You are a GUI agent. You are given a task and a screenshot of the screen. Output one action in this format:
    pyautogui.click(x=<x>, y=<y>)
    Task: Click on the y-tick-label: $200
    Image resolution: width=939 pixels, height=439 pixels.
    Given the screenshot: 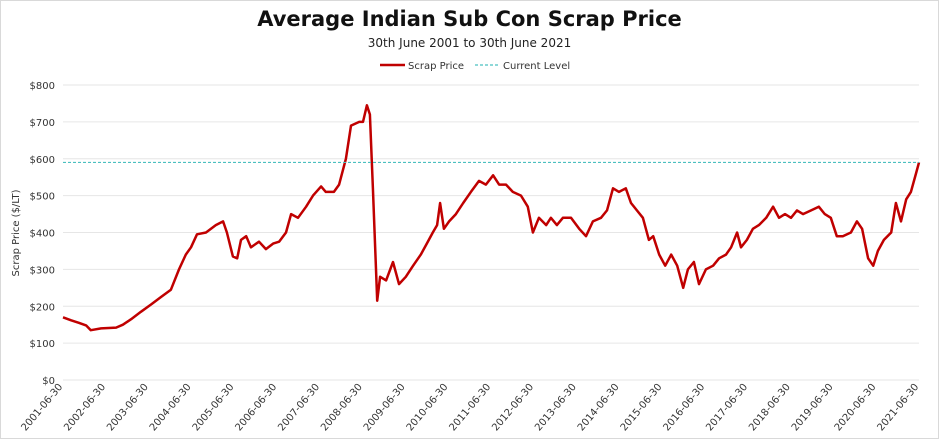 What is the action you would take?
    pyautogui.click(x=42, y=307)
    